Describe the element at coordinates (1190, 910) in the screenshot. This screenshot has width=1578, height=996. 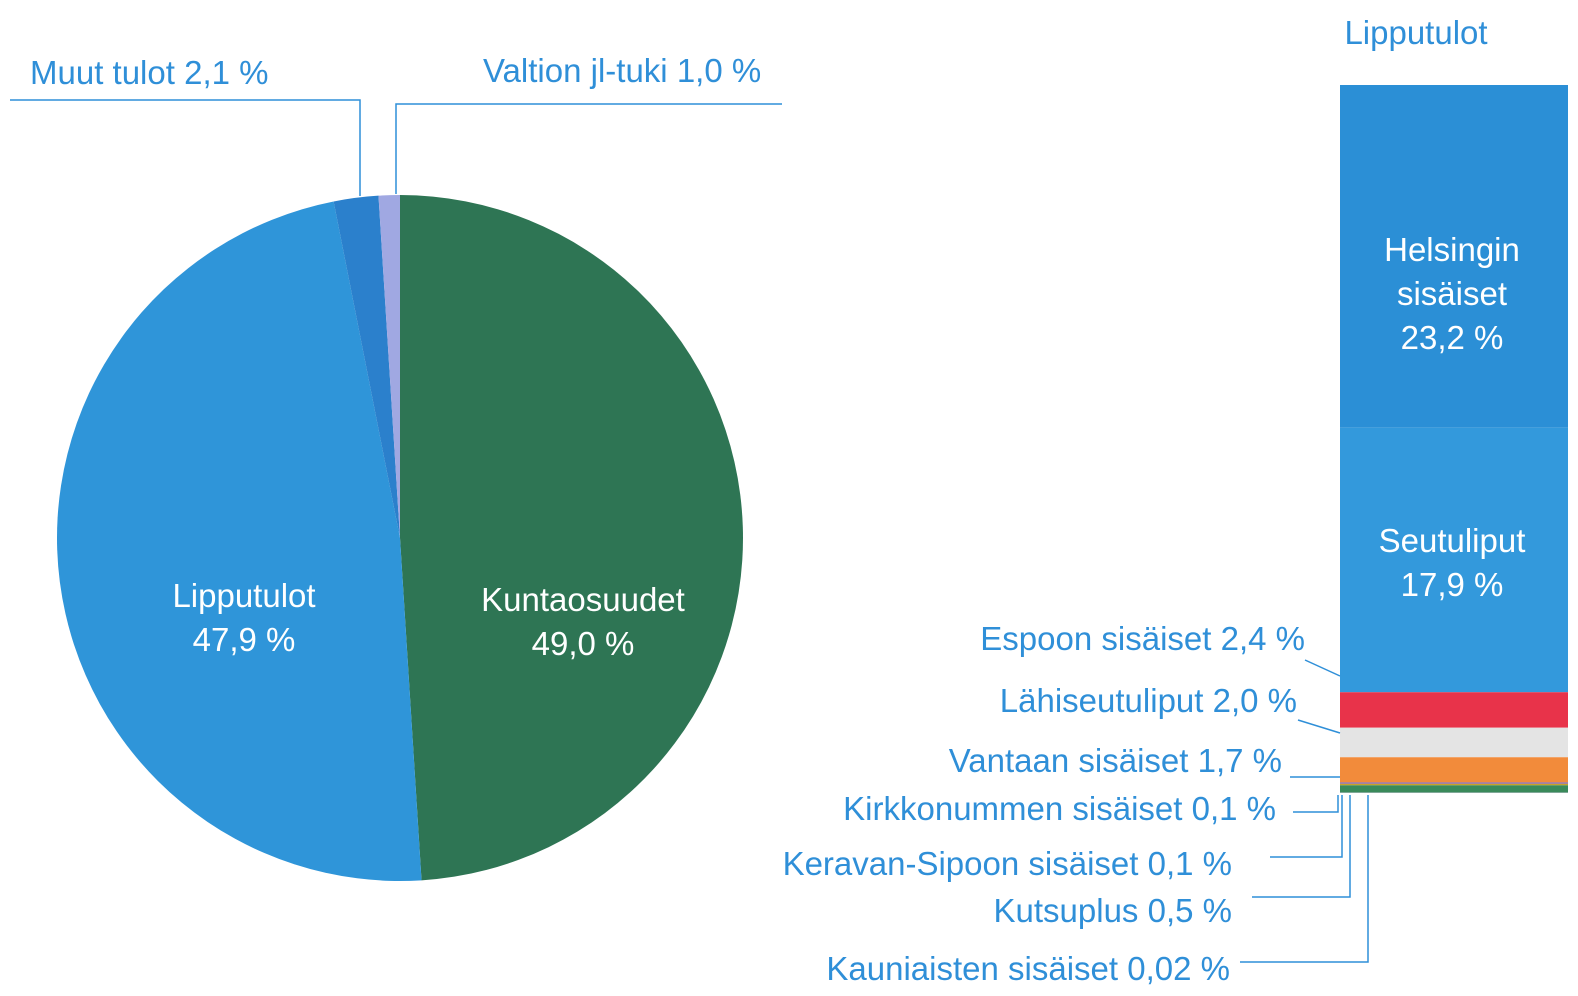
I see `label-value: 0,5 %` at that location.